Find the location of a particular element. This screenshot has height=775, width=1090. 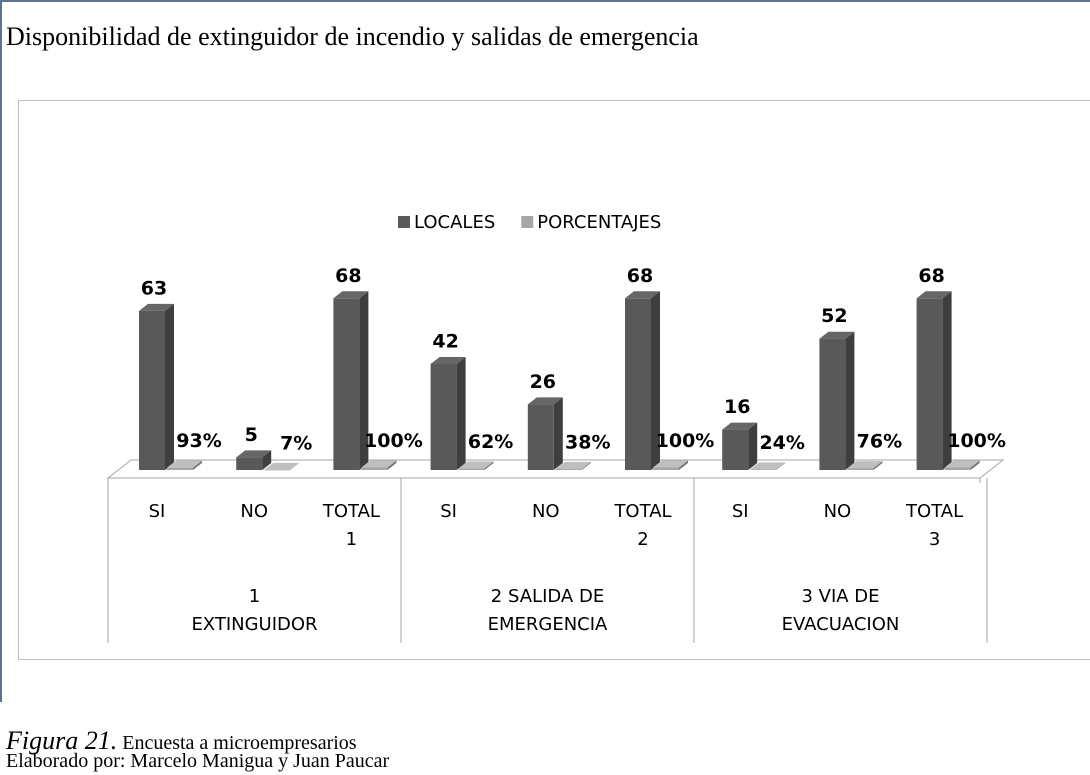

data-label: 42 is located at coordinates (445, 341).